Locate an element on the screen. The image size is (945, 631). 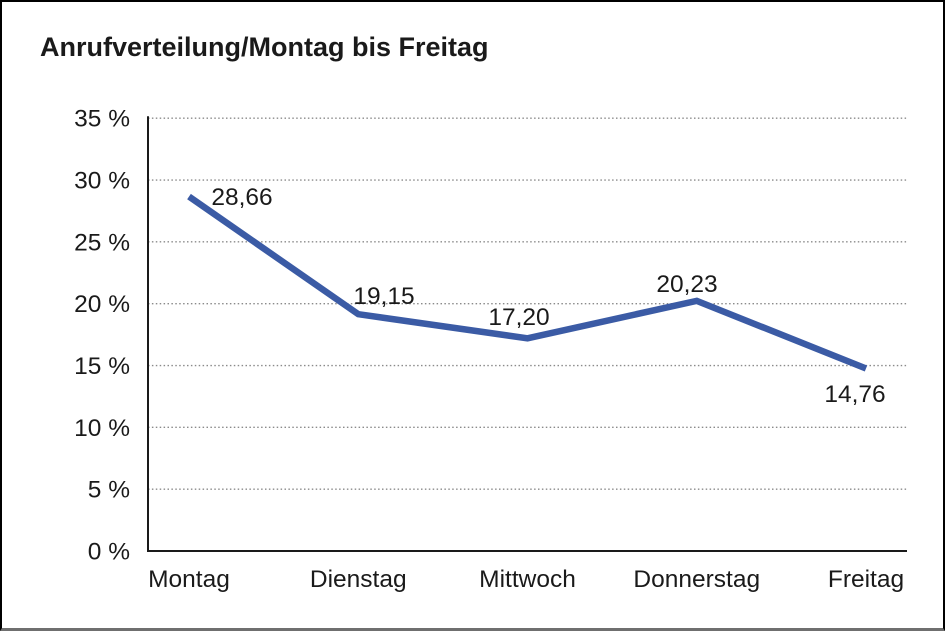
data-label: 19,15 is located at coordinates (383, 296).